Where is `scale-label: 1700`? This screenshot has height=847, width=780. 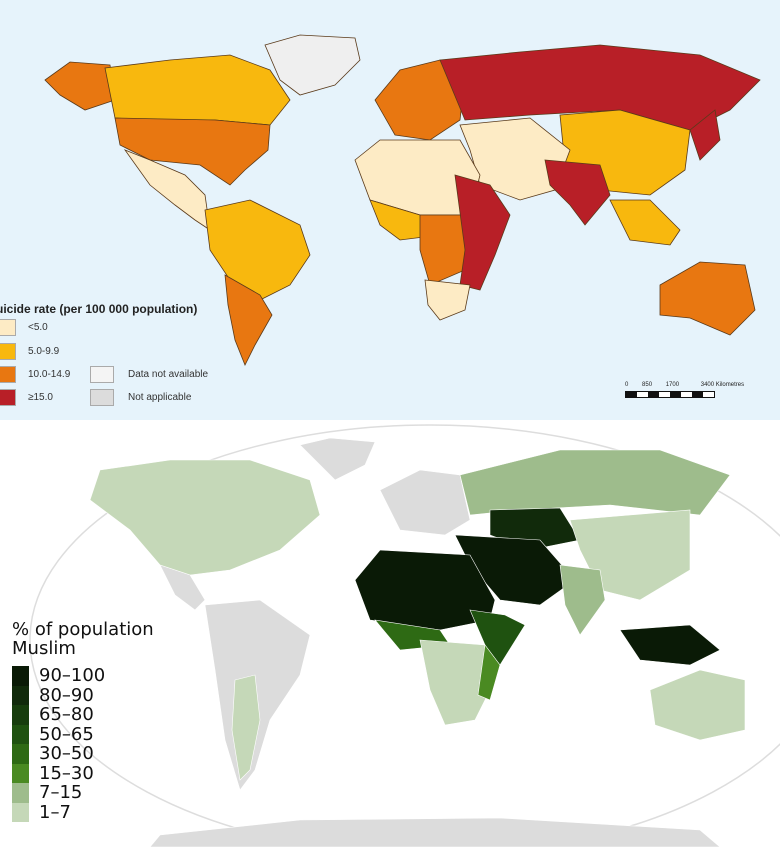 scale-label: 1700 is located at coordinates (672, 385).